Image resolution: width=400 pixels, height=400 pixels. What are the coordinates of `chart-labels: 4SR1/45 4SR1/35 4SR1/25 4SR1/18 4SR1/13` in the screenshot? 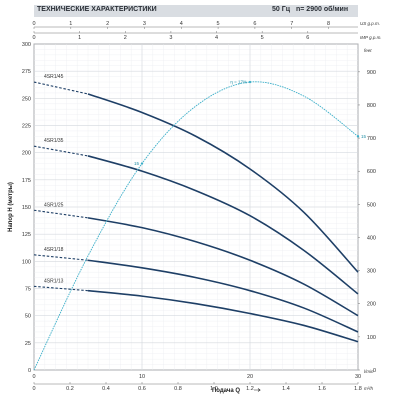 It's located at (54, 179).